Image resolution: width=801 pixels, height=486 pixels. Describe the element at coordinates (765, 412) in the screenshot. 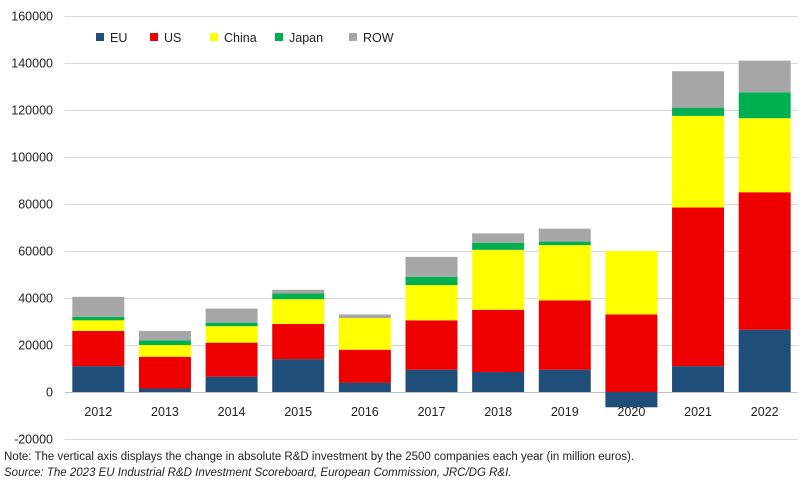

I see `x-tick-label: 2022` at that location.